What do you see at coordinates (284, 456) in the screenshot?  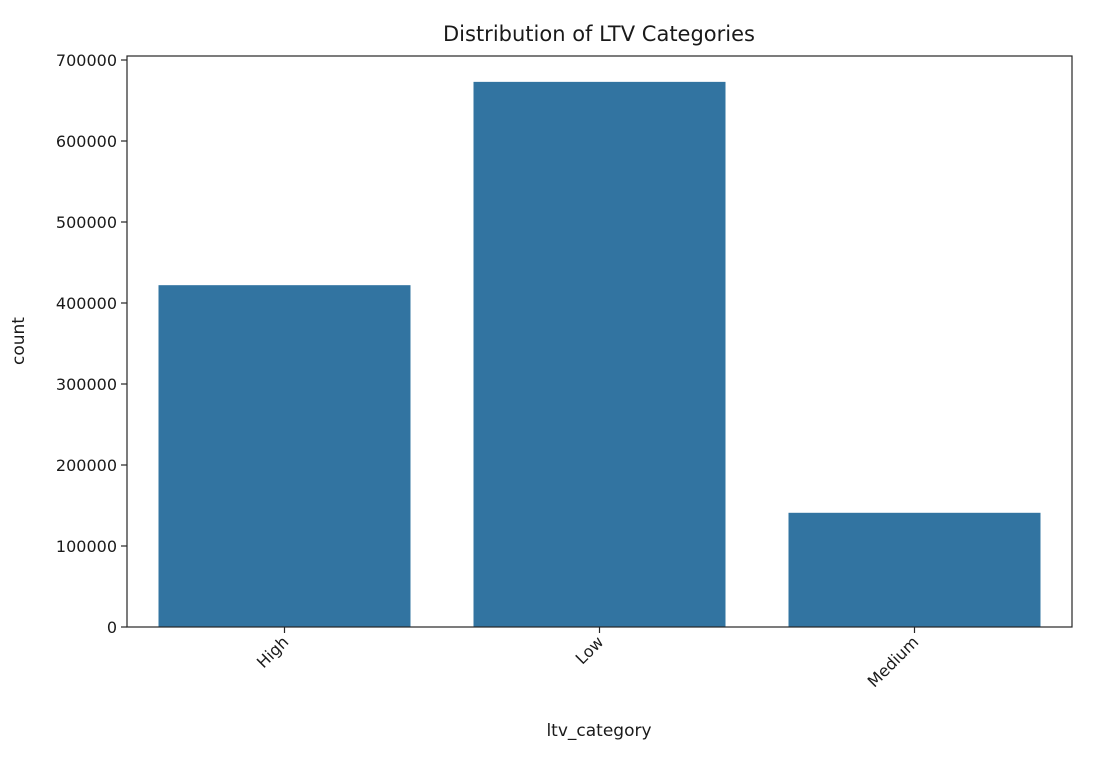 I see `bar-high` at bounding box center [284, 456].